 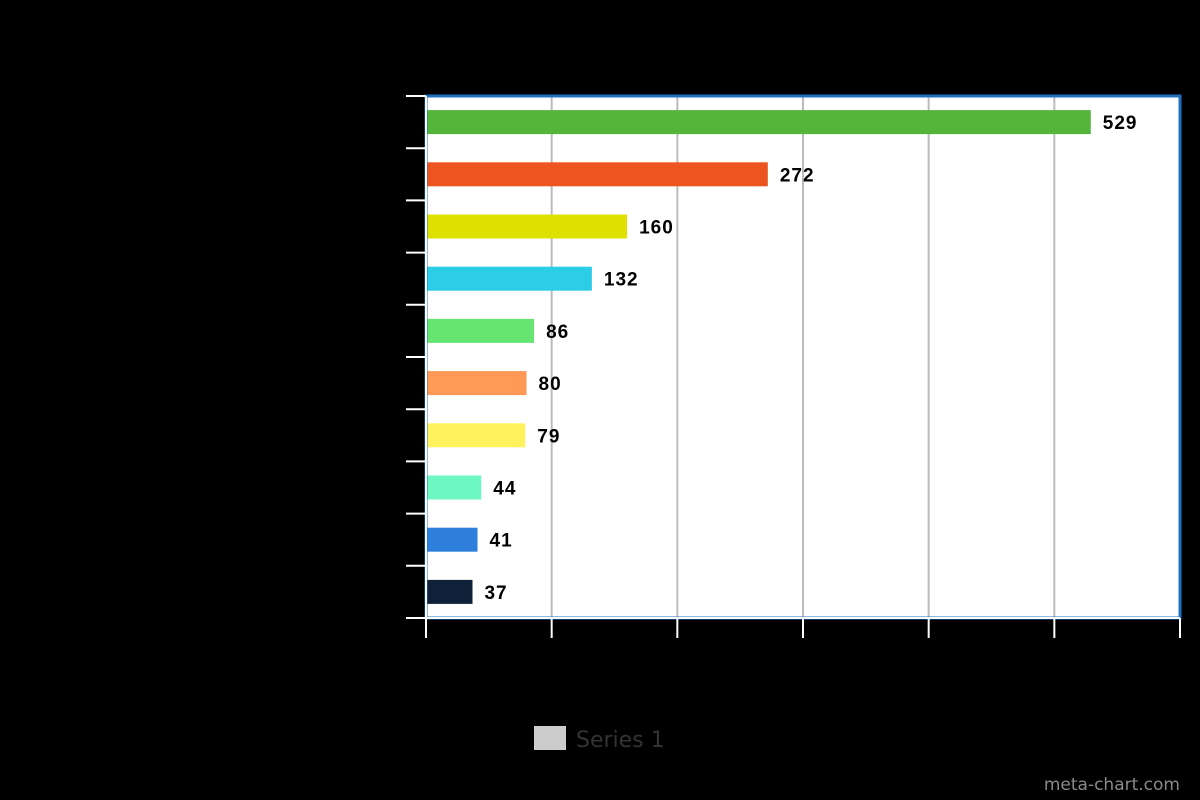 What do you see at coordinates (504, 489) in the screenshot?
I see `value-label: 44` at bounding box center [504, 489].